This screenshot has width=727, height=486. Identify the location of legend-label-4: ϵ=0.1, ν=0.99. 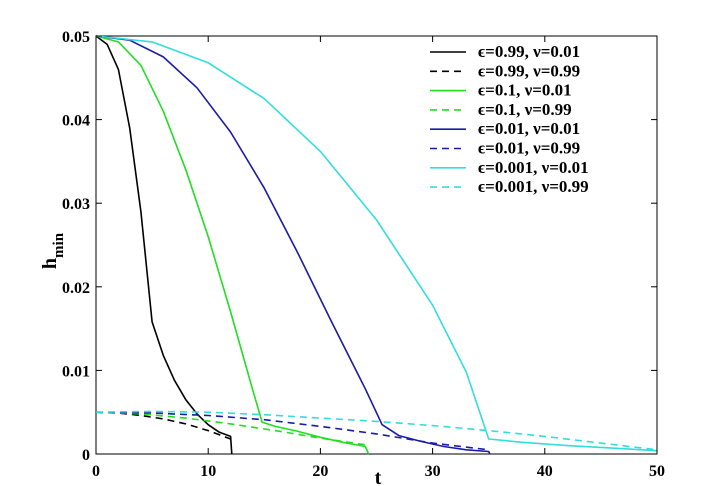
(525, 109).